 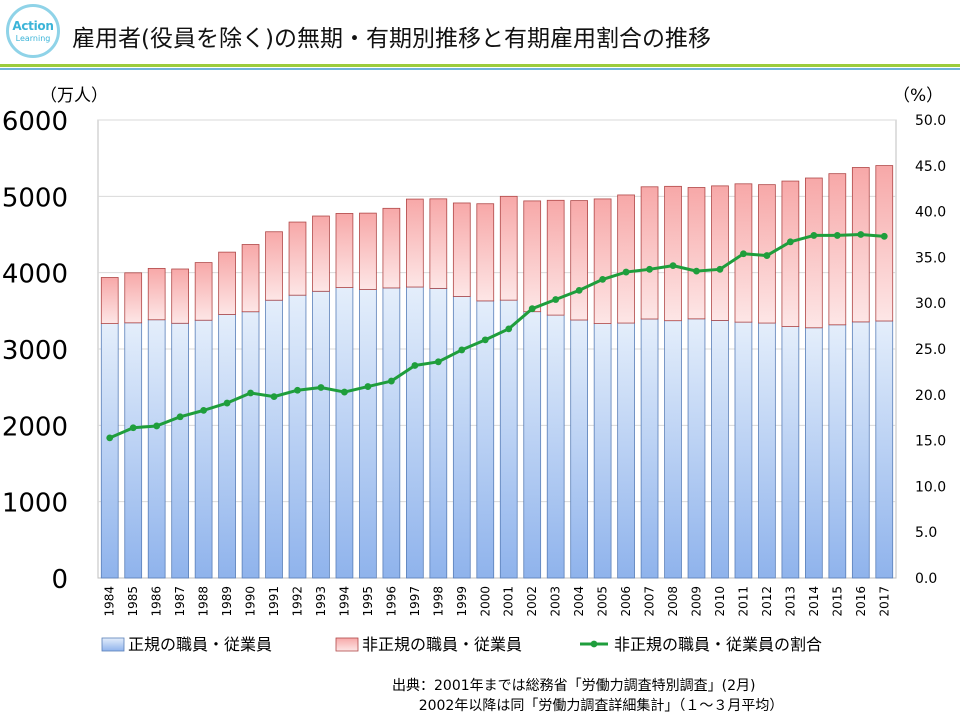 I want to click on ratio-point-2014, so click(x=814, y=235).